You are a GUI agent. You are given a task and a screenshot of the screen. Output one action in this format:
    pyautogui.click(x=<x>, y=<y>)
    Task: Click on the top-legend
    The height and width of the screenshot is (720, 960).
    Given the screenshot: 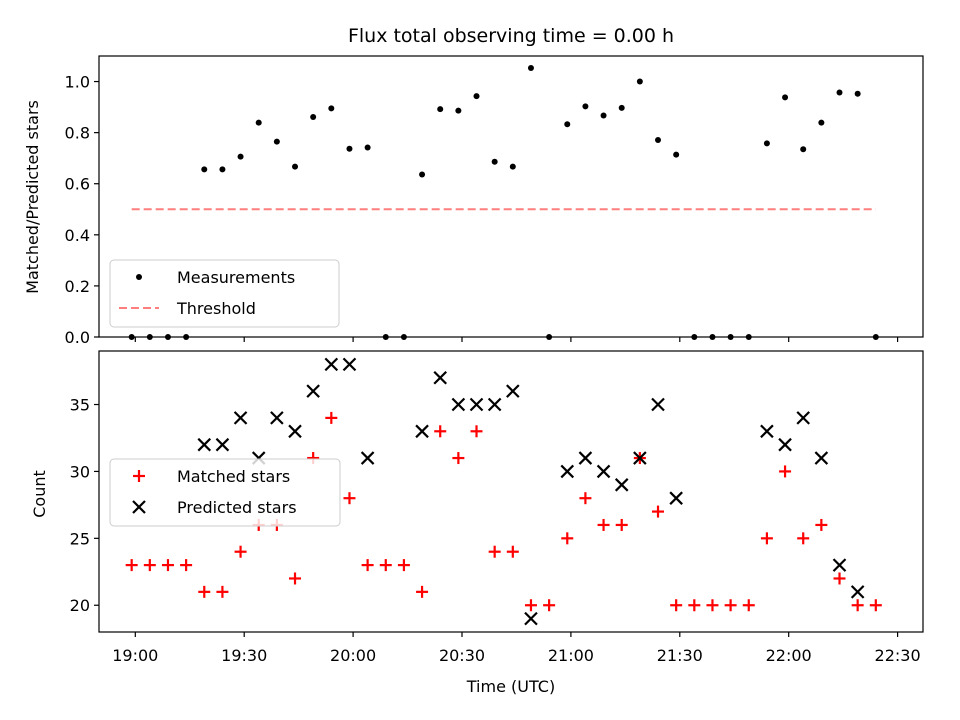 What is the action you would take?
    pyautogui.click(x=224, y=293)
    